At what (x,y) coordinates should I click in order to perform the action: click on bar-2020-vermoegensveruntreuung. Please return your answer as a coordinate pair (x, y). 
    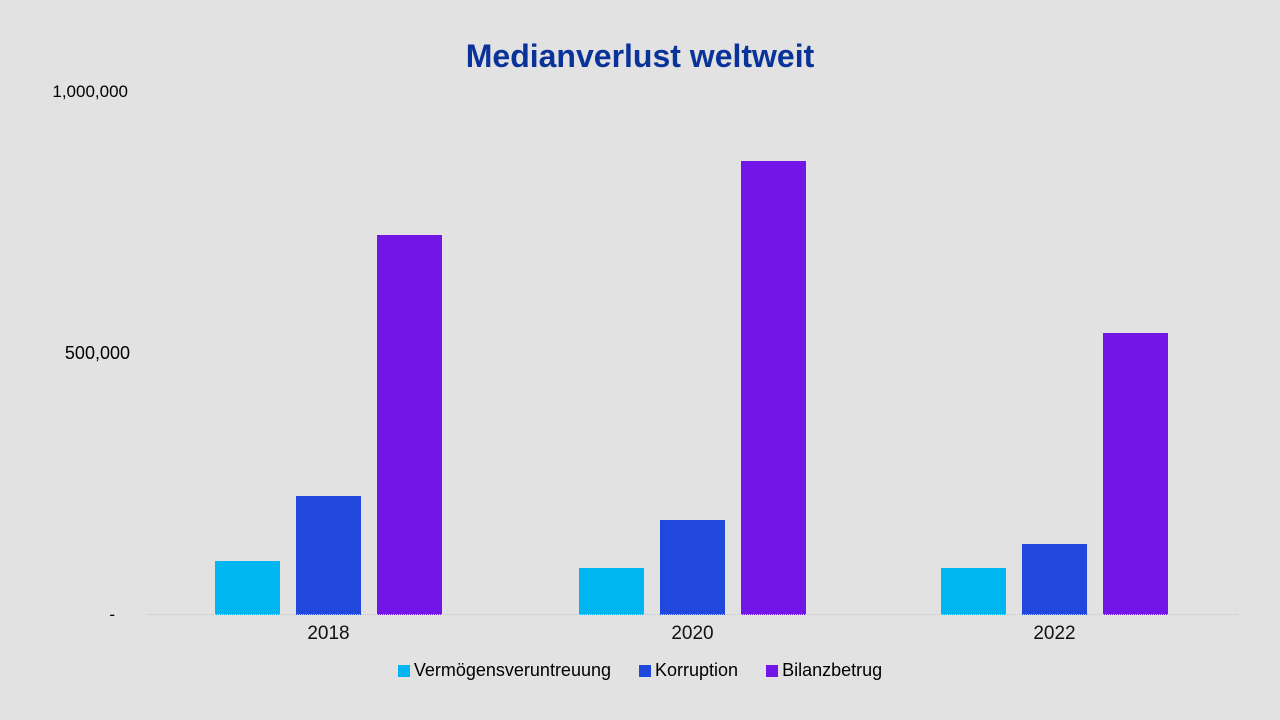
    Looking at the image, I should click on (611, 591).